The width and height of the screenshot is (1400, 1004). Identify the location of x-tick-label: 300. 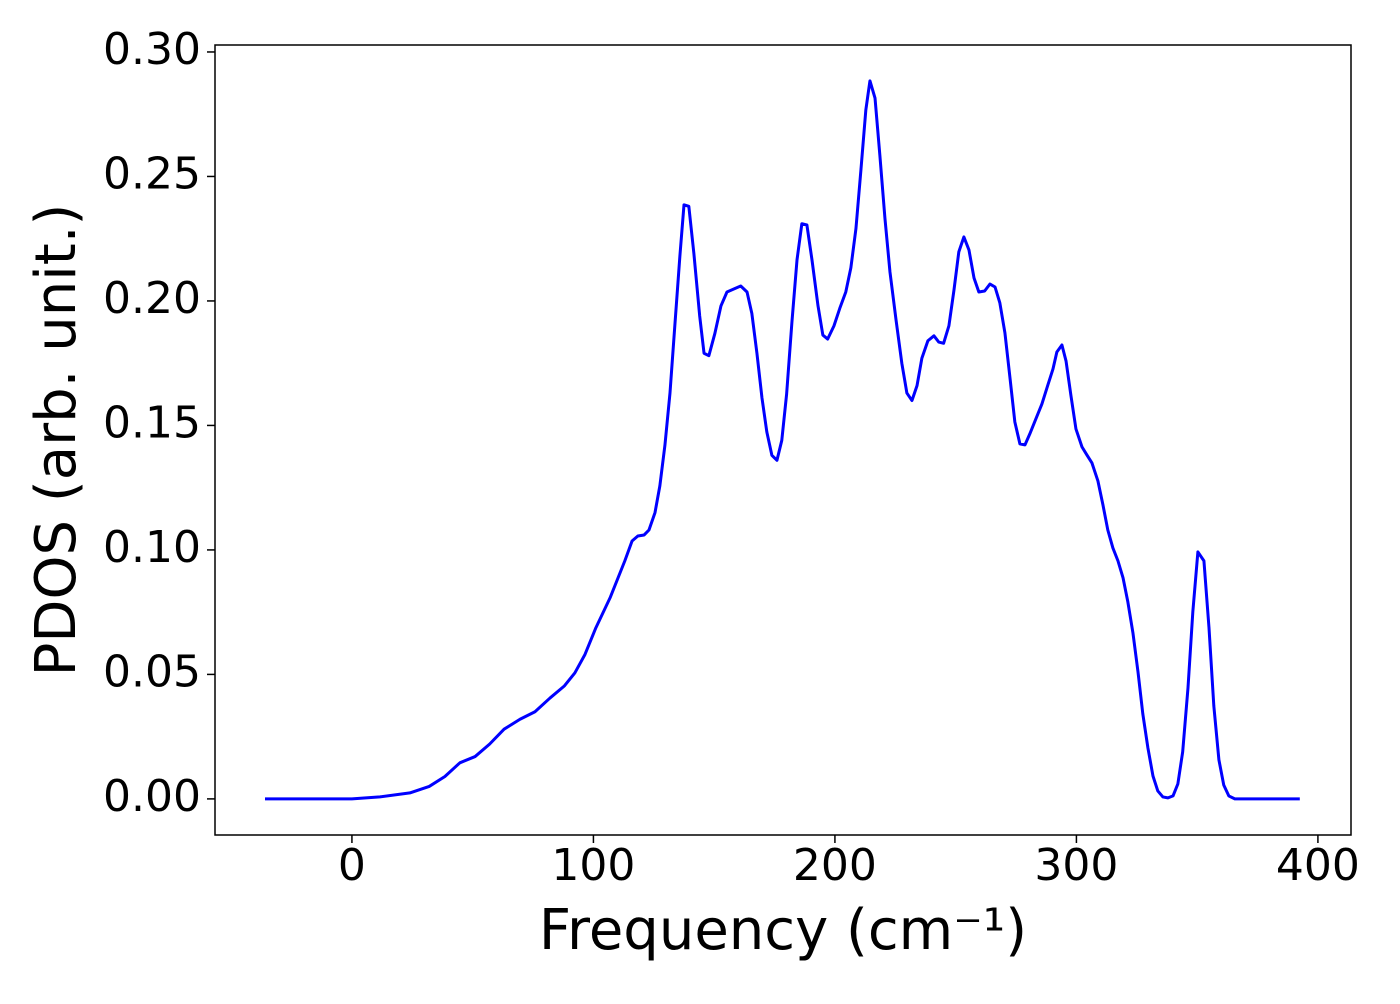
(1076, 865).